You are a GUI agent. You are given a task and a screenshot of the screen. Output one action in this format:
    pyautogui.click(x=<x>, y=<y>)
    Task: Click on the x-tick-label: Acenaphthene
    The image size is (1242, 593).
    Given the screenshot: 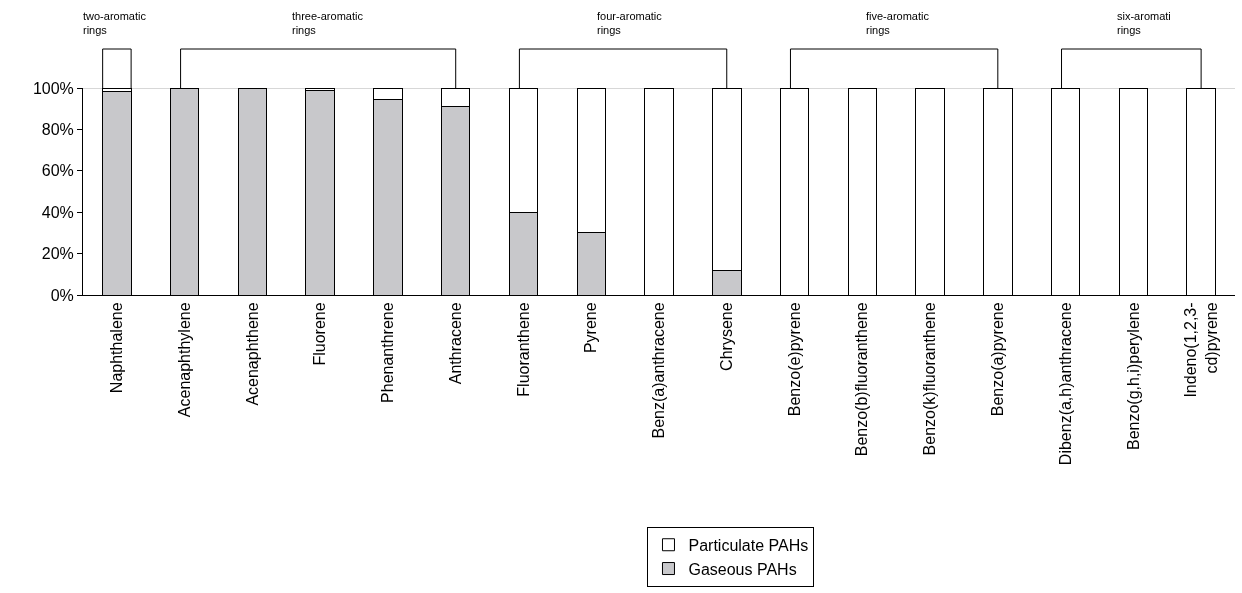 What is the action you would take?
    pyautogui.click(x=252, y=354)
    